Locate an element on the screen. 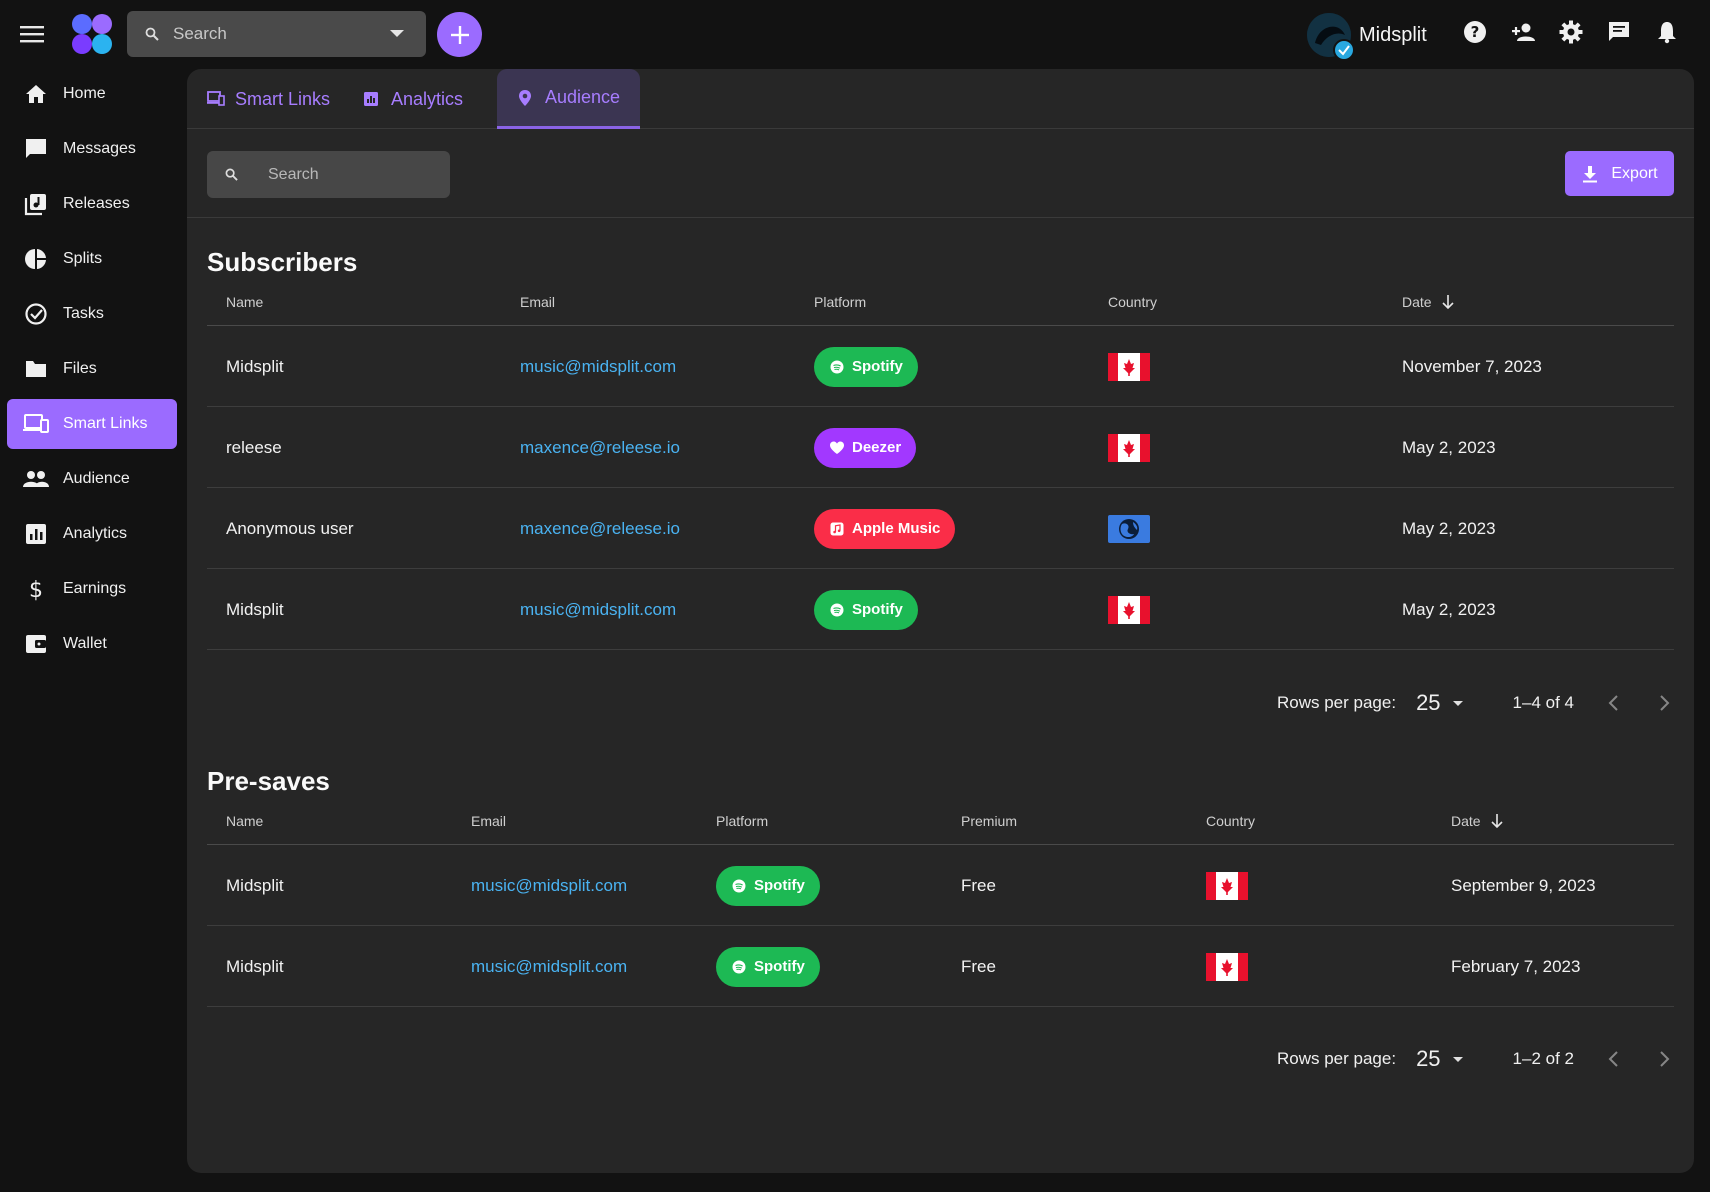  sidebar-item-earnings: $ Earnings is located at coordinates (92, 589).